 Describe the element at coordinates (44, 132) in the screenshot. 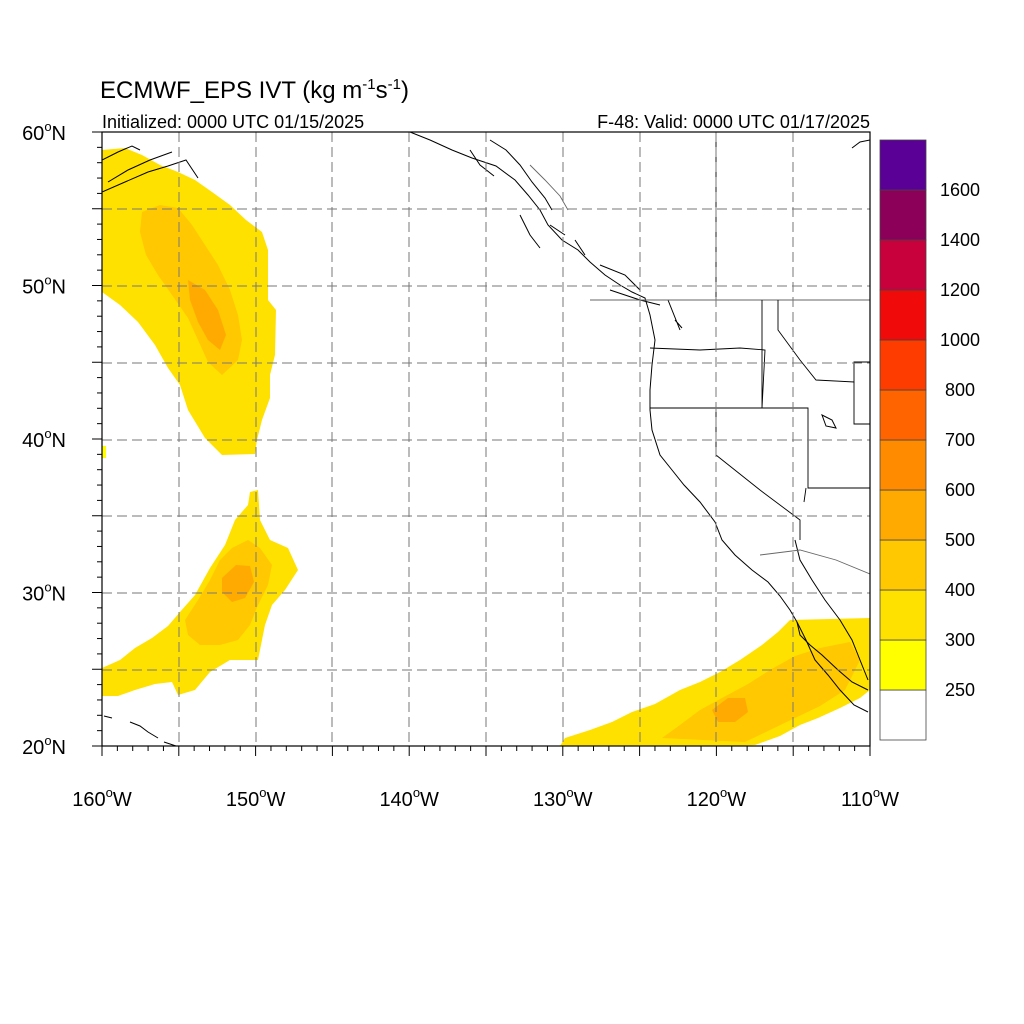

I see `lat-tick-label: 60oN` at that location.